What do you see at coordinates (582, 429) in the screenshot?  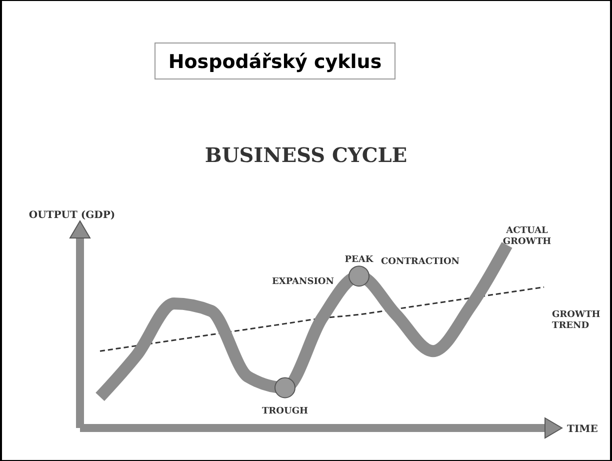 I see `x-axis-title: TIME` at bounding box center [582, 429].